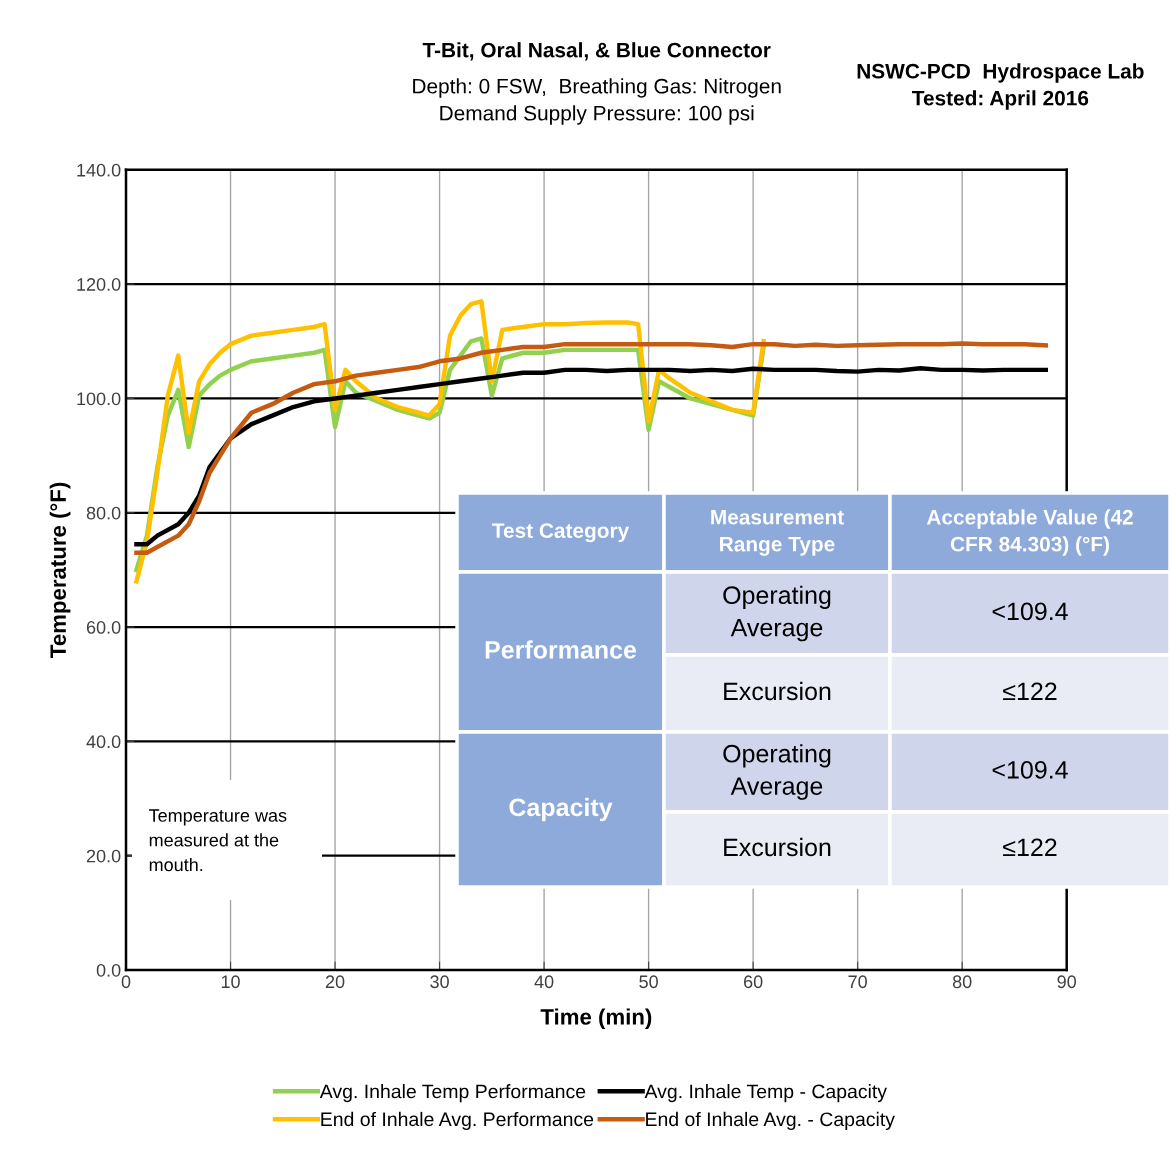 The height and width of the screenshot is (1153, 1170). Describe the element at coordinates (561, 649) in the screenshot. I see `annotation: Performance` at that location.